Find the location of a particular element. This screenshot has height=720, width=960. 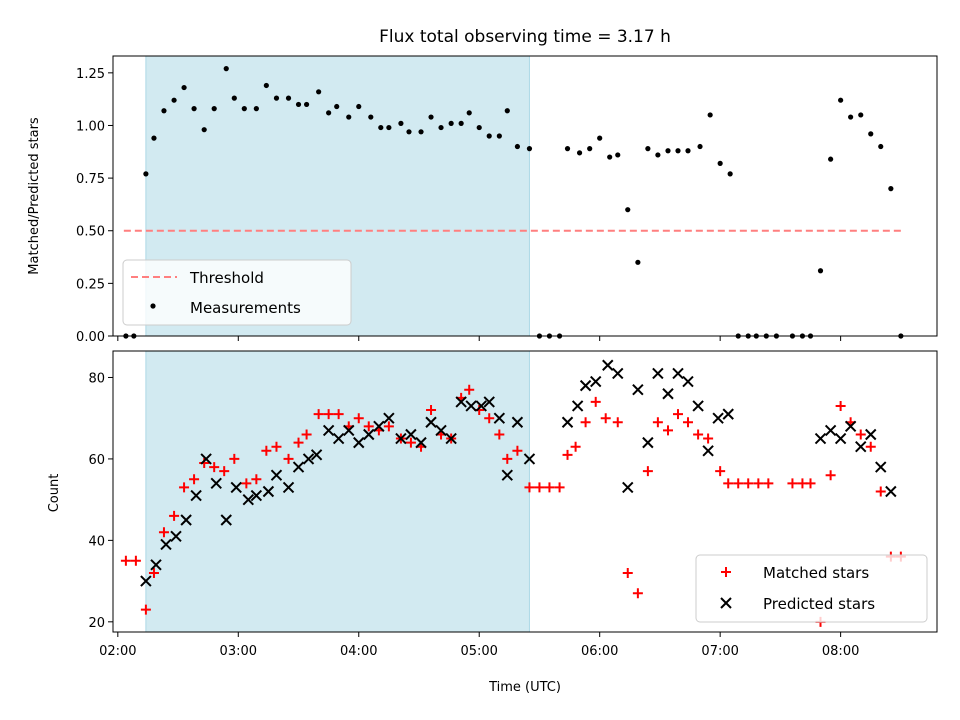

top-y-tick-label: 1.00 is located at coordinates (90, 126).